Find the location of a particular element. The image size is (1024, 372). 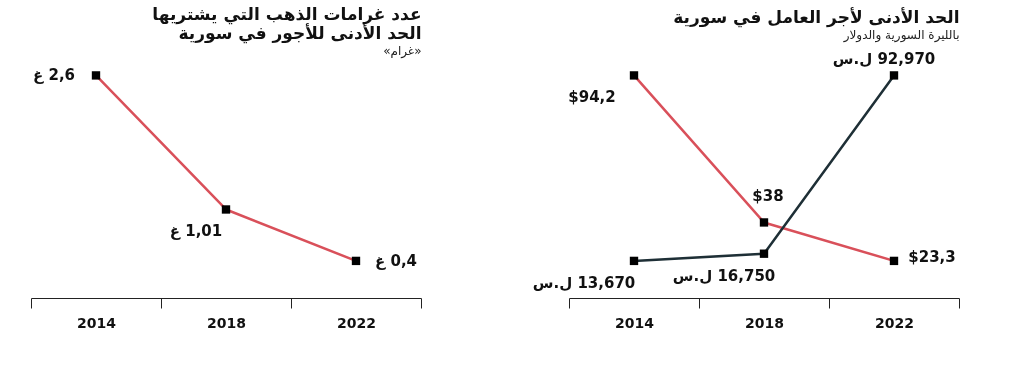

data-label: 13,670 ل.س is located at coordinates (584, 282).